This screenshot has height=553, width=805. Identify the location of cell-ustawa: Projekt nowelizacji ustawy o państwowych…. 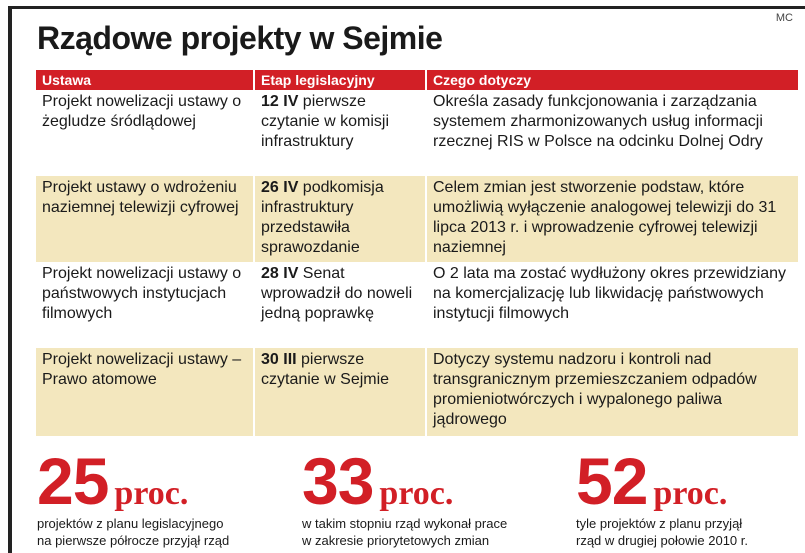
(145, 305).